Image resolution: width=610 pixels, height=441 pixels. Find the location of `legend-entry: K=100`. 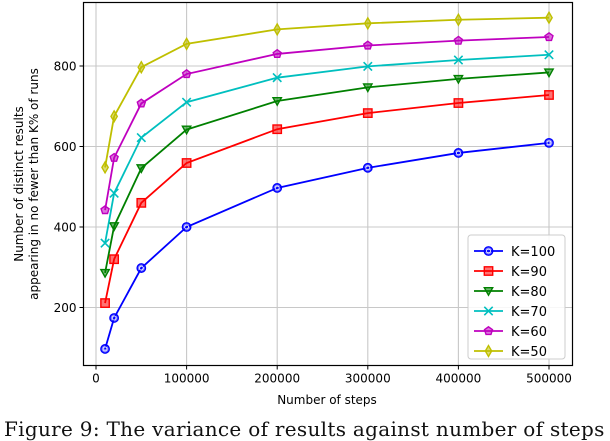

legend-entry: K=100 is located at coordinates (514, 252).